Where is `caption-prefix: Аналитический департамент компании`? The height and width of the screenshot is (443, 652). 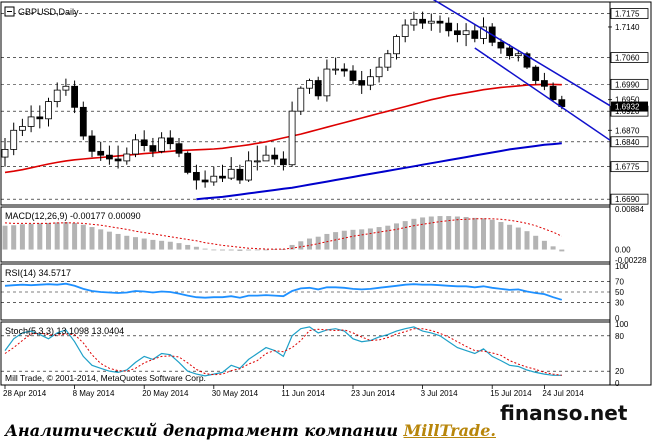 caption-prefix: Аналитический департамент компании is located at coordinates (204, 430).